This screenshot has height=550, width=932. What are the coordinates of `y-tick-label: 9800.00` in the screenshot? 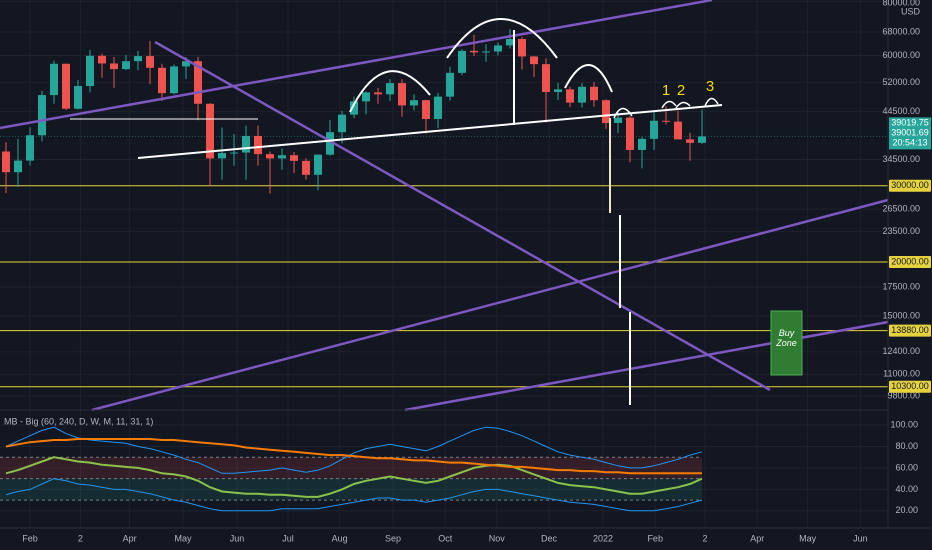 It's located at (903, 395).